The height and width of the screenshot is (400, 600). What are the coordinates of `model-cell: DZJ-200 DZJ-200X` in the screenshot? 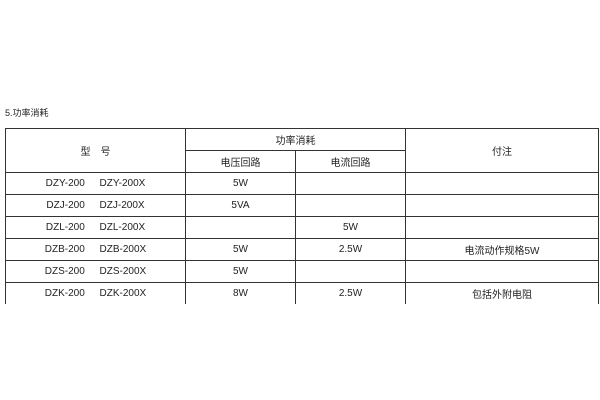 It's located at (95, 205).